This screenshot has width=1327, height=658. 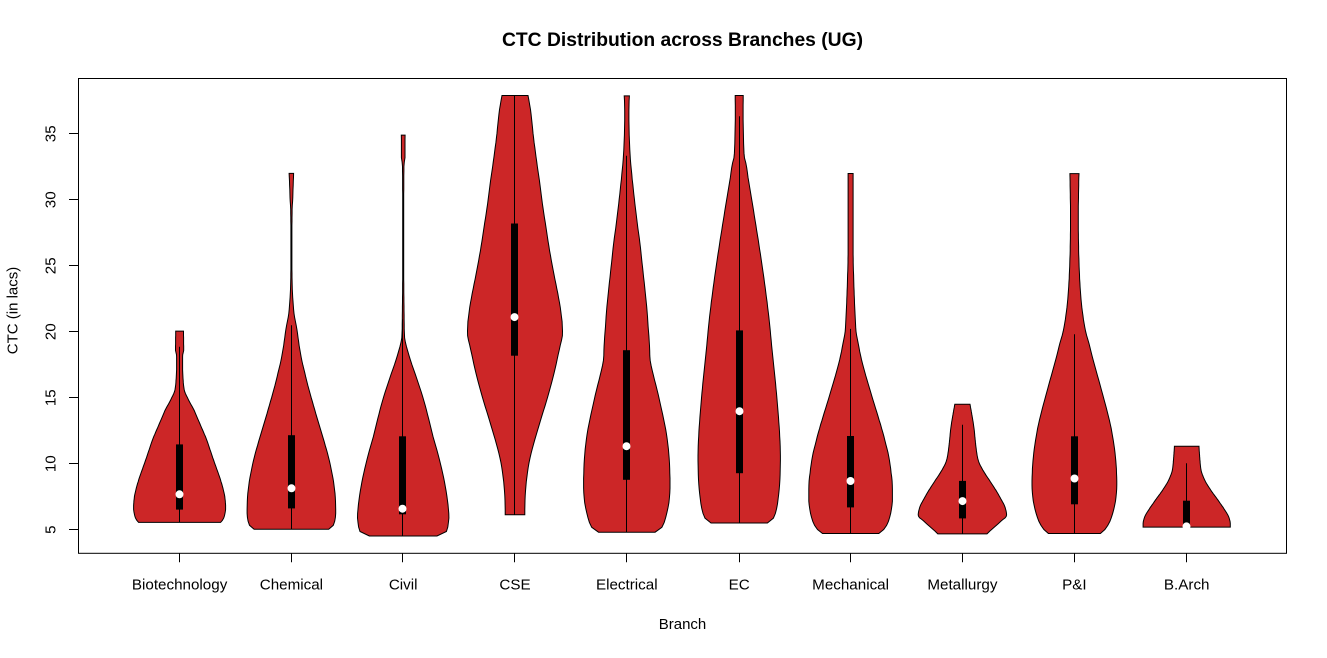 What do you see at coordinates (50, 463) in the screenshot?
I see `svg-text: 10` at bounding box center [50, 463].